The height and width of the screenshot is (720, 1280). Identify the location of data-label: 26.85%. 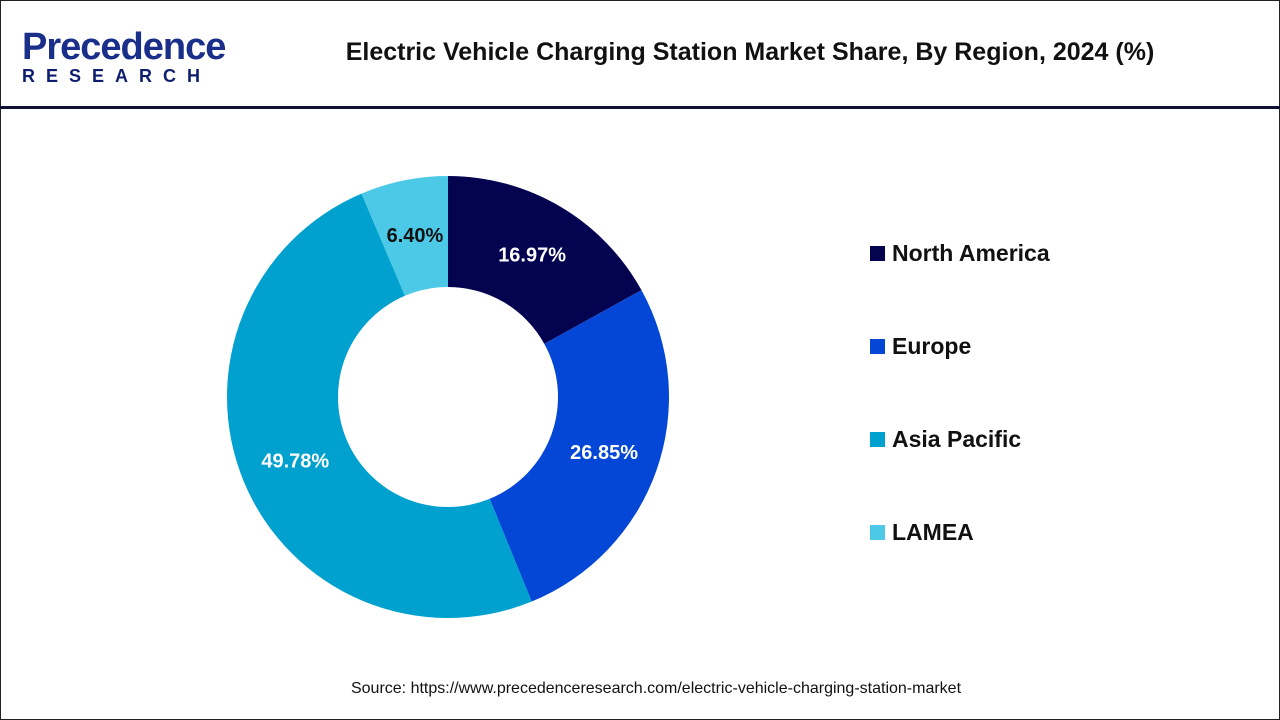
(604, 453).